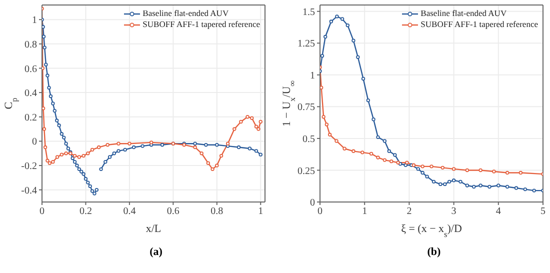  What do you see at coordinates (29, 166) in the screenshot?
I see `y-tick-label: -0.2` at bounding box center [29, 166].